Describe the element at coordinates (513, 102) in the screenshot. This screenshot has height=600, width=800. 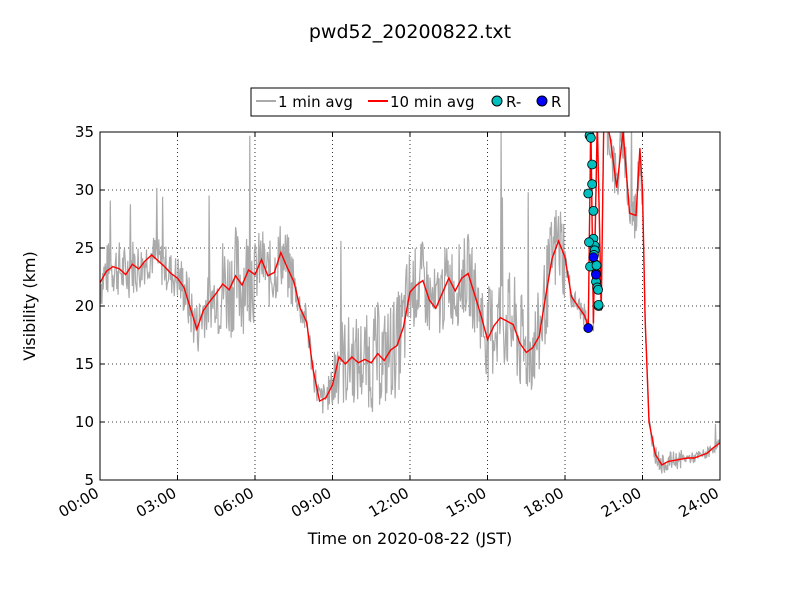
I see `legend-label-r-minus: R-` at that location.